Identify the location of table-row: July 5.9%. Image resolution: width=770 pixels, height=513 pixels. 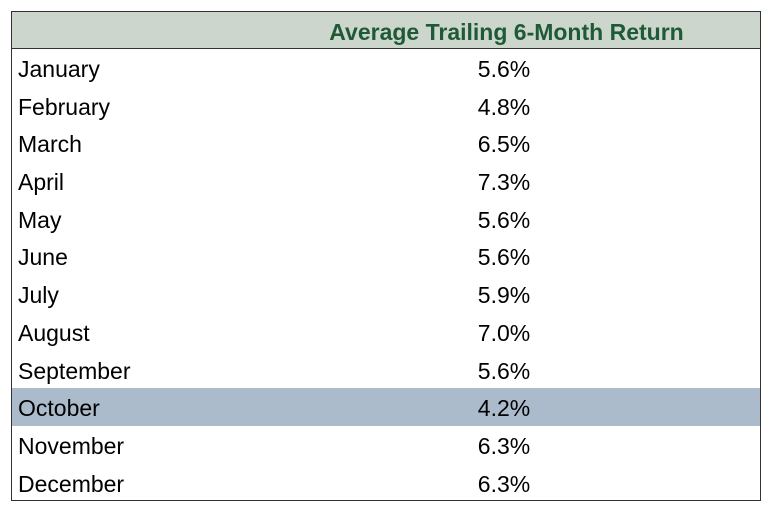
(386, 294).